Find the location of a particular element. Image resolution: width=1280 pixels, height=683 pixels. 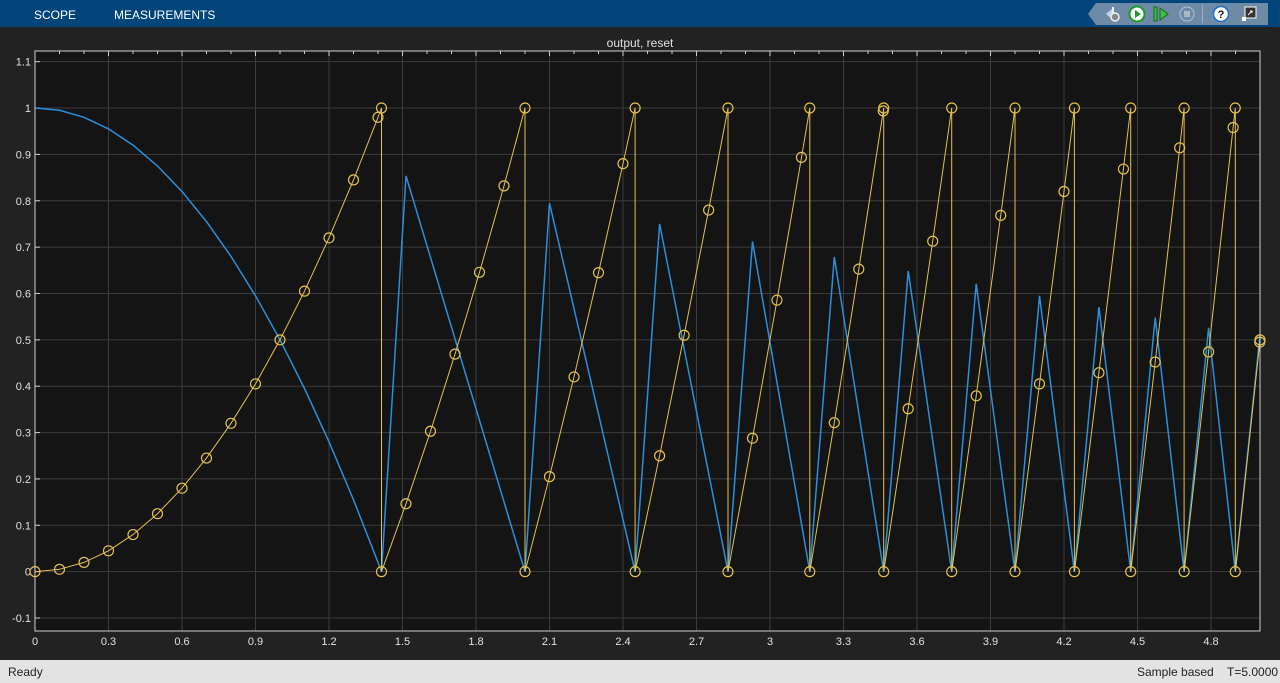

y-tick-label: 1.1 is located at coordinates (23, 63).